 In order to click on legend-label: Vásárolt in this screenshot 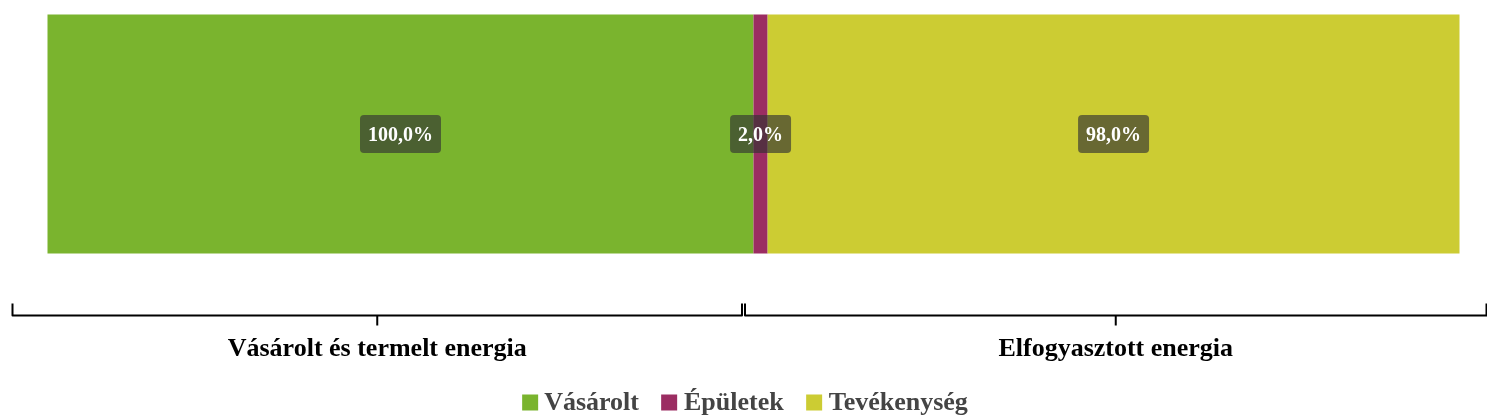, I will do `click(592, 402)`.